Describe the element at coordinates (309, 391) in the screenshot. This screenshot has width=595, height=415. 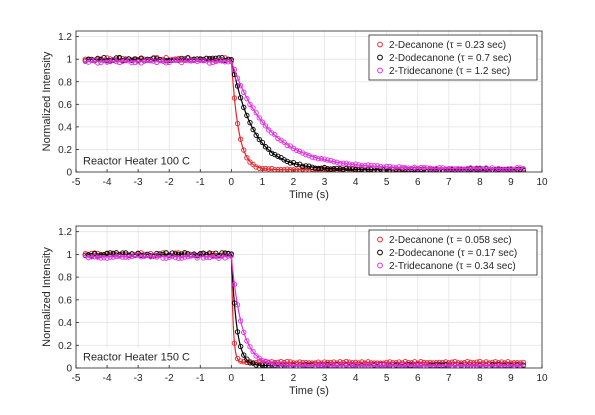
I see `x-axis-label: Time (s)` at that location.